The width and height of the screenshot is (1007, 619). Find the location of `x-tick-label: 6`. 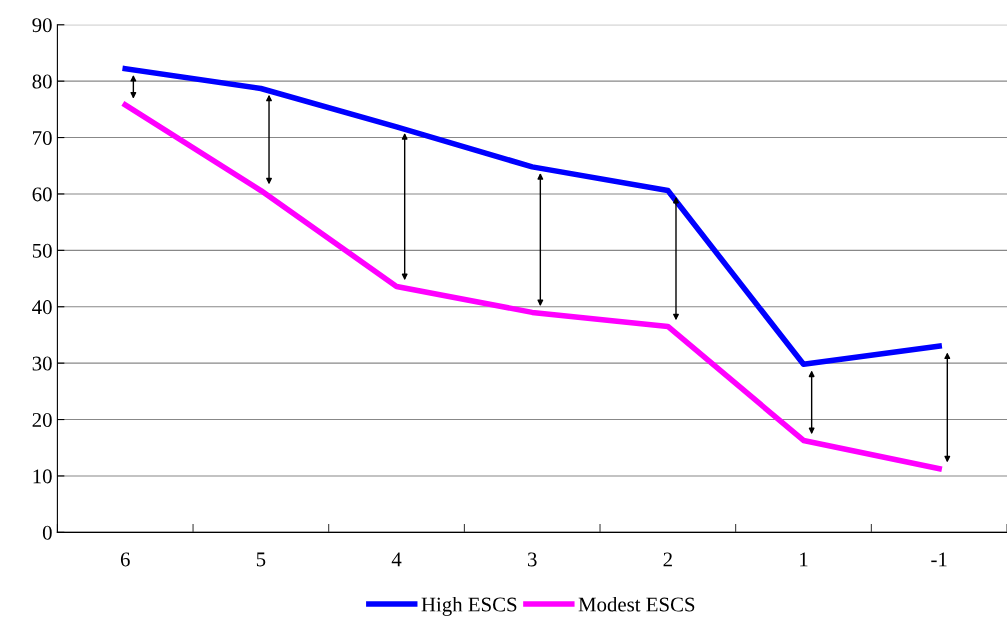

x-tick-label: 6 is located at coordinates (125, 559).